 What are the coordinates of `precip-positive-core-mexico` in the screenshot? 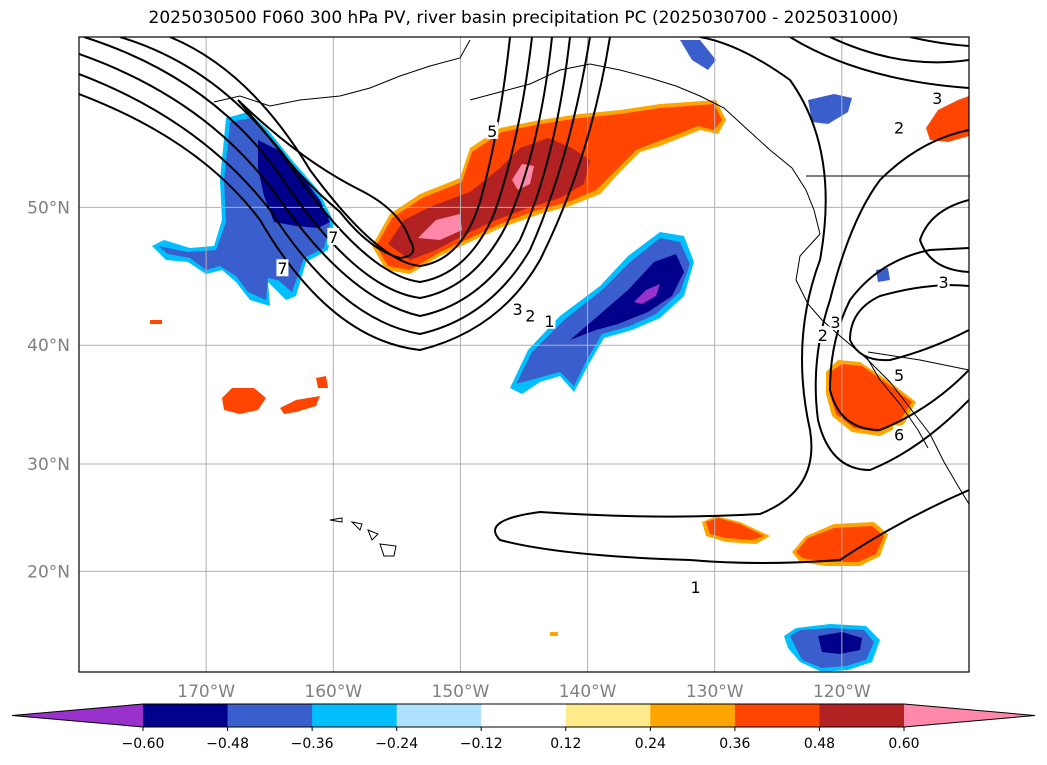 It's located at (840, 544).